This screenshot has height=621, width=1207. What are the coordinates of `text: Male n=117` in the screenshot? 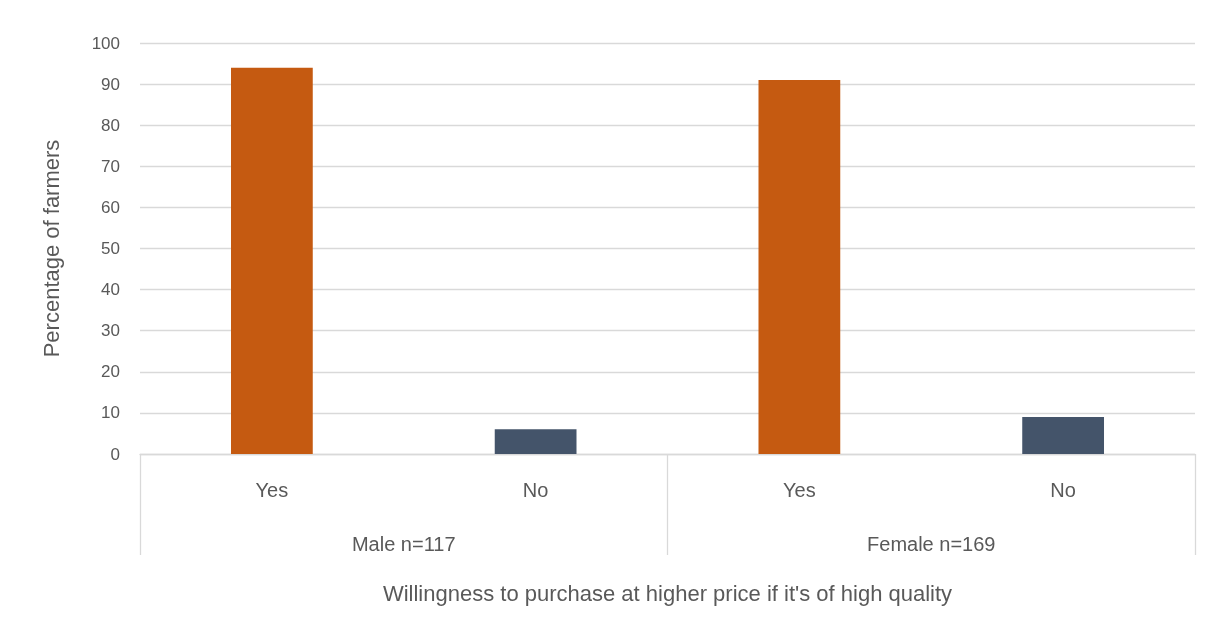 It's located at (403, 544).